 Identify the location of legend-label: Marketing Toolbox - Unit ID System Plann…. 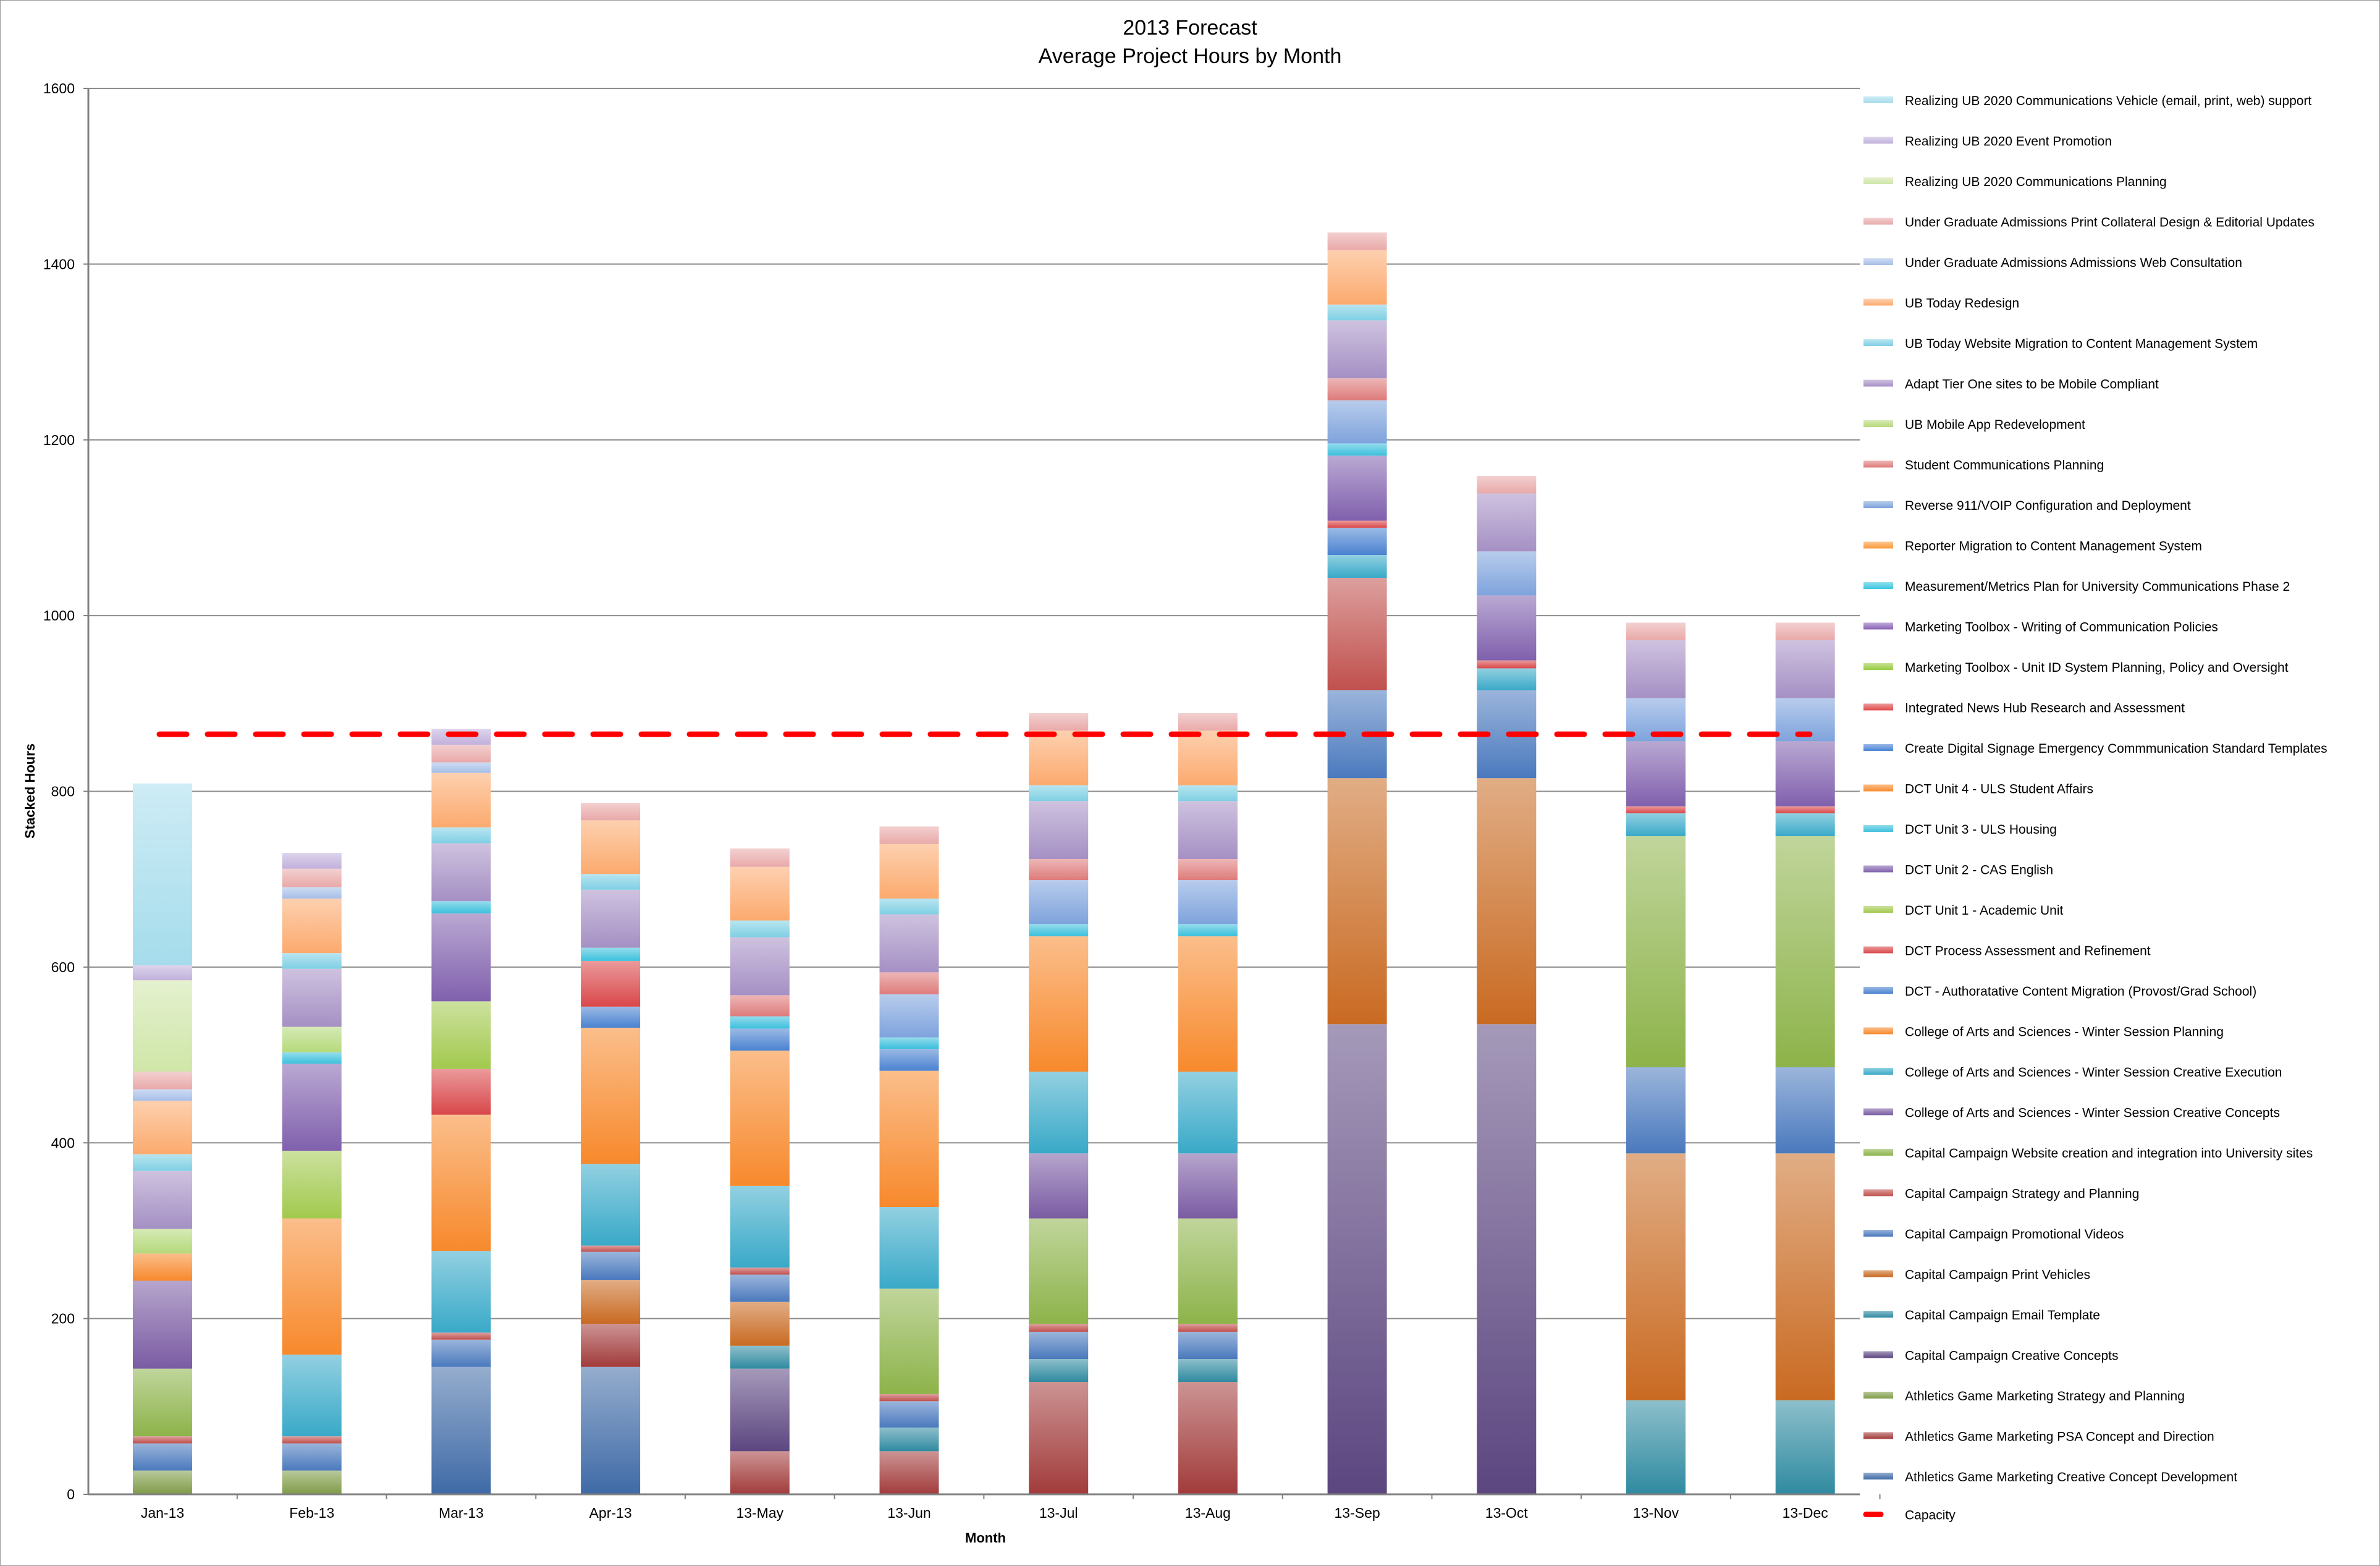
(2097, 668).